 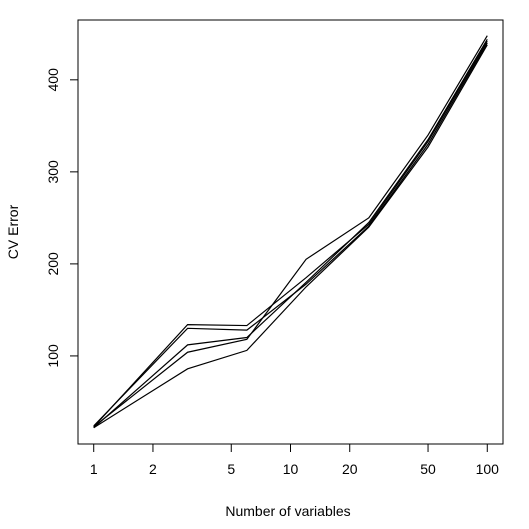 I want to click on x-axis-label: Number of variables, so click(x=287, y=511).